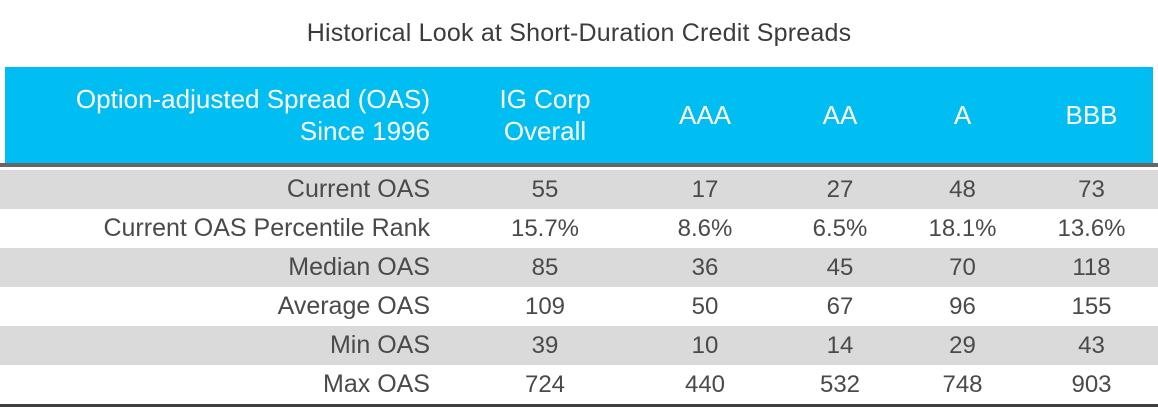 This screenshot has width=1158, height=409. Describe the element at coordinates (230, 115) in the screenshot. I see `header-label-cell: Option-adjusted Spread (OAS) Since 1996` at that location.